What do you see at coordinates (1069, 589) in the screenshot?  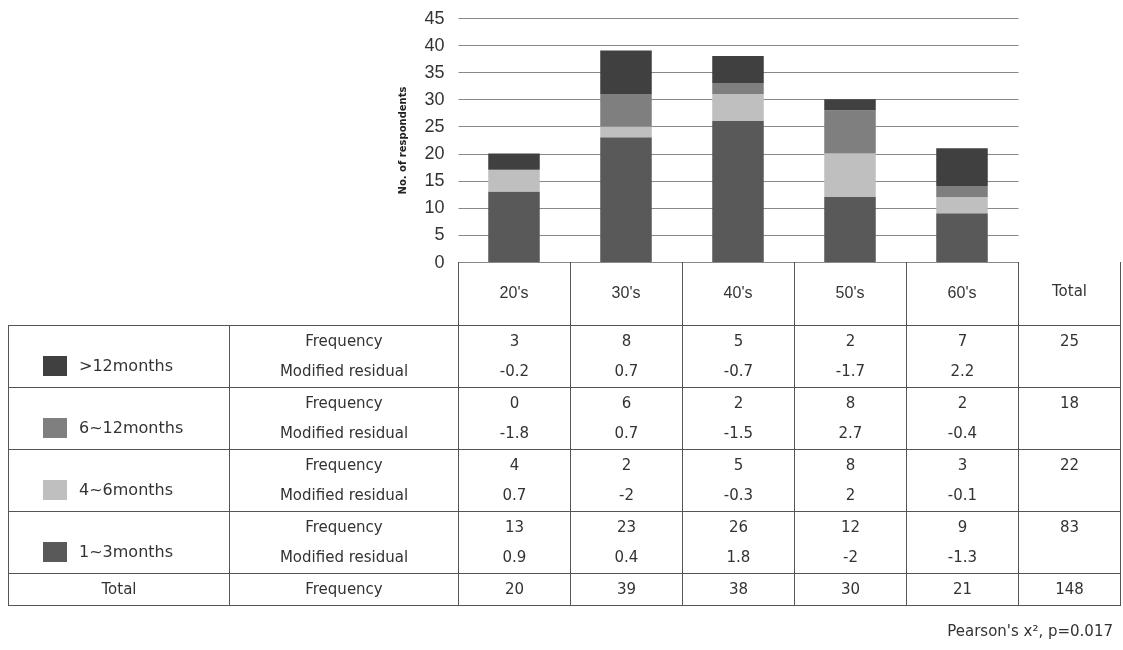 I see `text: 148` at bounding box center [1069, 589].